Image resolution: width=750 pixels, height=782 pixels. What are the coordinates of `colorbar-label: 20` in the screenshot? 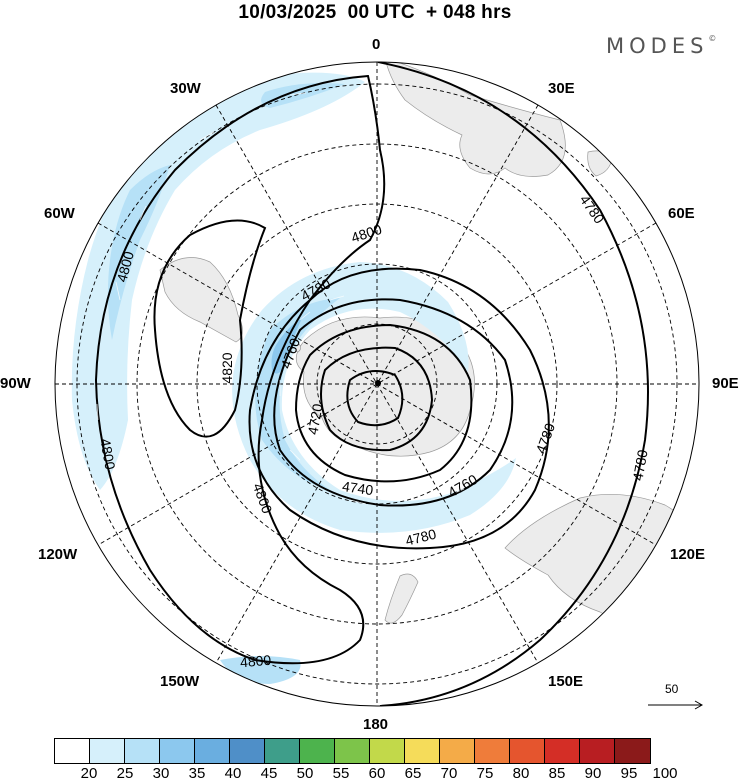 It's located at (89, 773).